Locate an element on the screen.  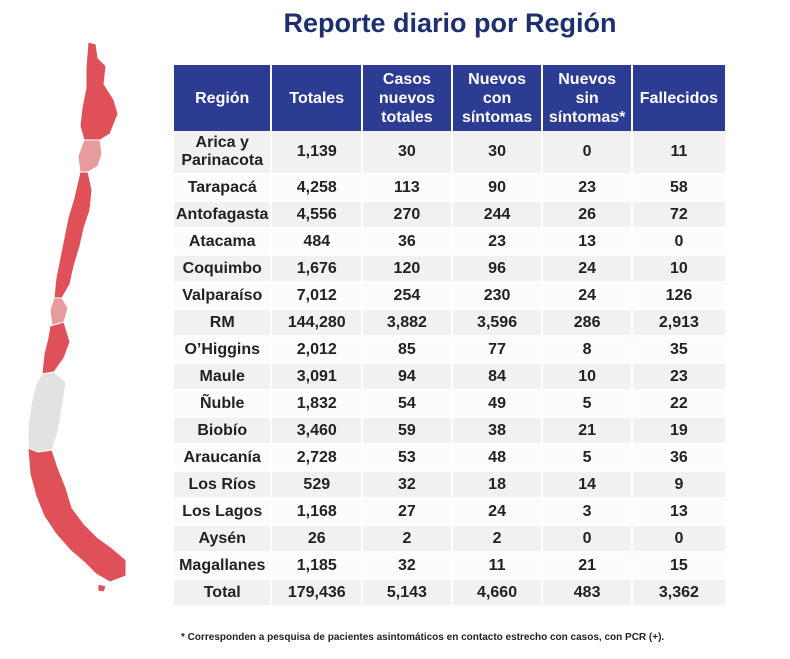
totales-cell: 3,091 is located at coordinates (318, 377).